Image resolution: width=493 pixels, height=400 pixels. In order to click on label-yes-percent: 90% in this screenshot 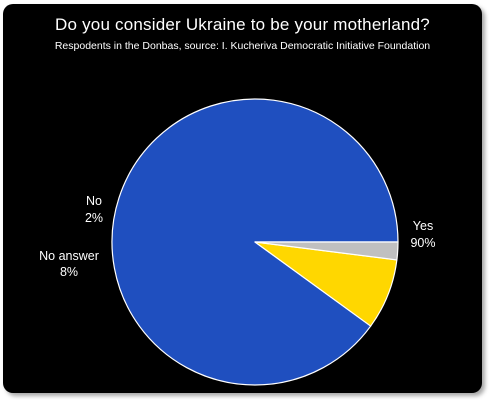, I will do `click(422, 243)`.